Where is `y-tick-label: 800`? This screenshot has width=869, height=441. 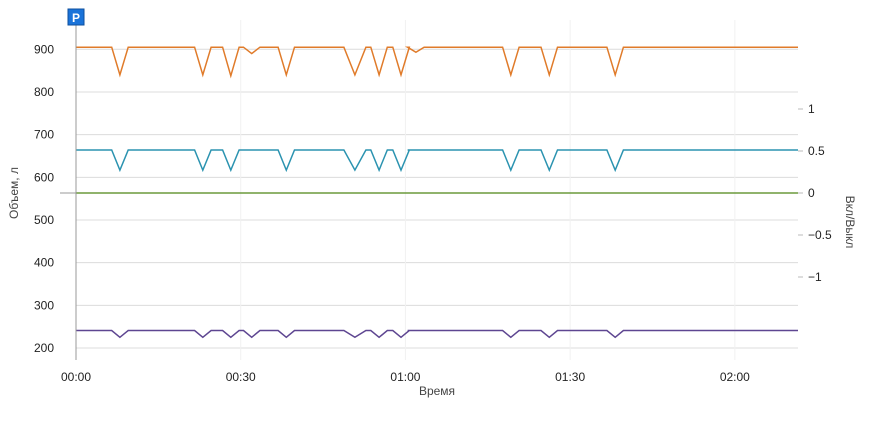
y-tick-label: 800 is located at coordinates (44, 92).